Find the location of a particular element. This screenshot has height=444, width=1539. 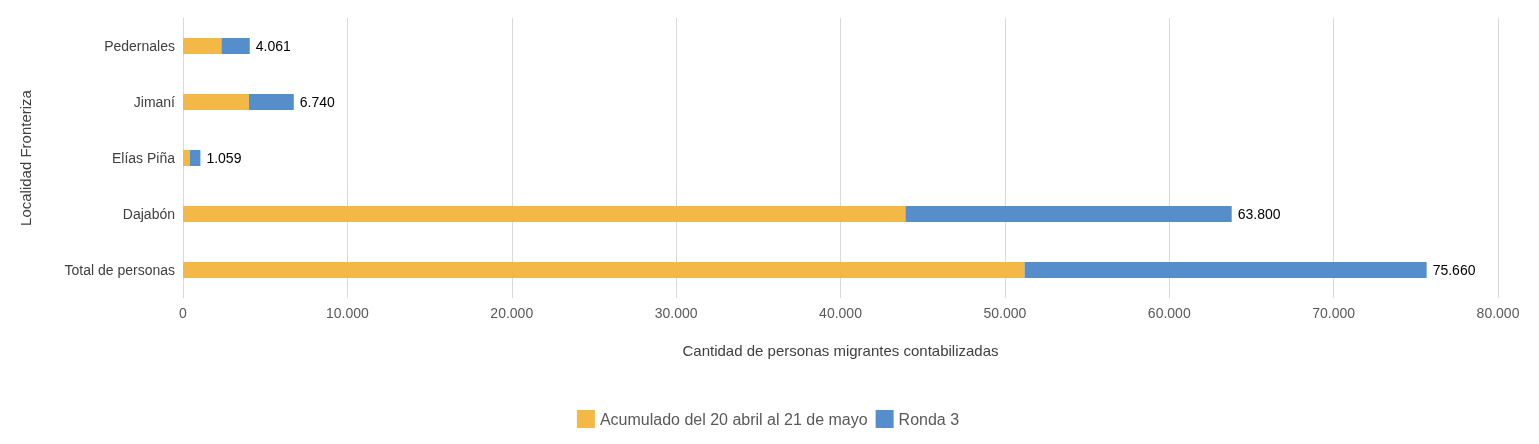

total-label: 4.061 is located at coordinates (273, 46).